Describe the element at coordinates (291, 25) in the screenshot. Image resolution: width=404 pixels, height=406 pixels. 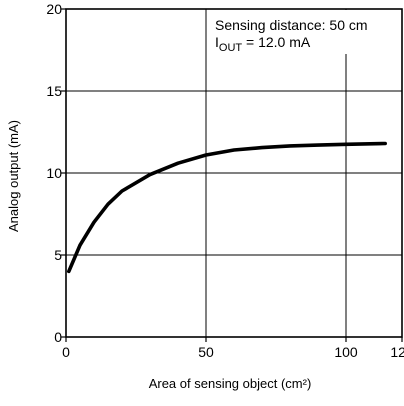
I see `annotation-sensing-distance: Sensing distance: 50 cm` at that location.